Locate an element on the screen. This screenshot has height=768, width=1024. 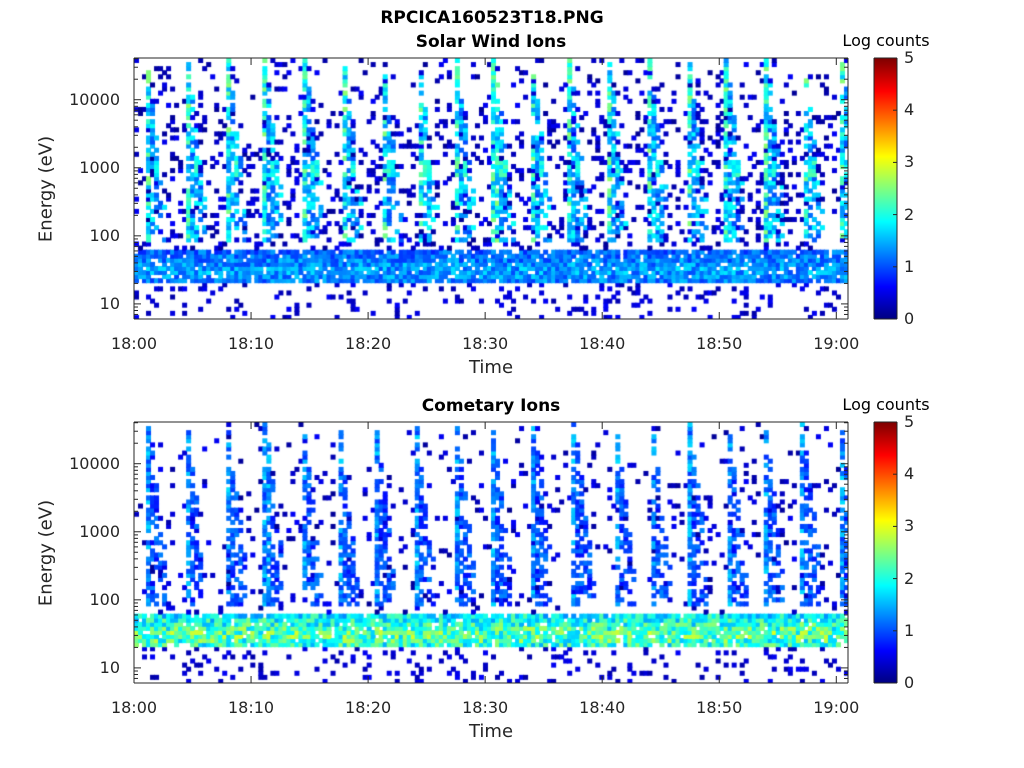
panel-title: Cometary Ions is located at coordinates (491, 406).